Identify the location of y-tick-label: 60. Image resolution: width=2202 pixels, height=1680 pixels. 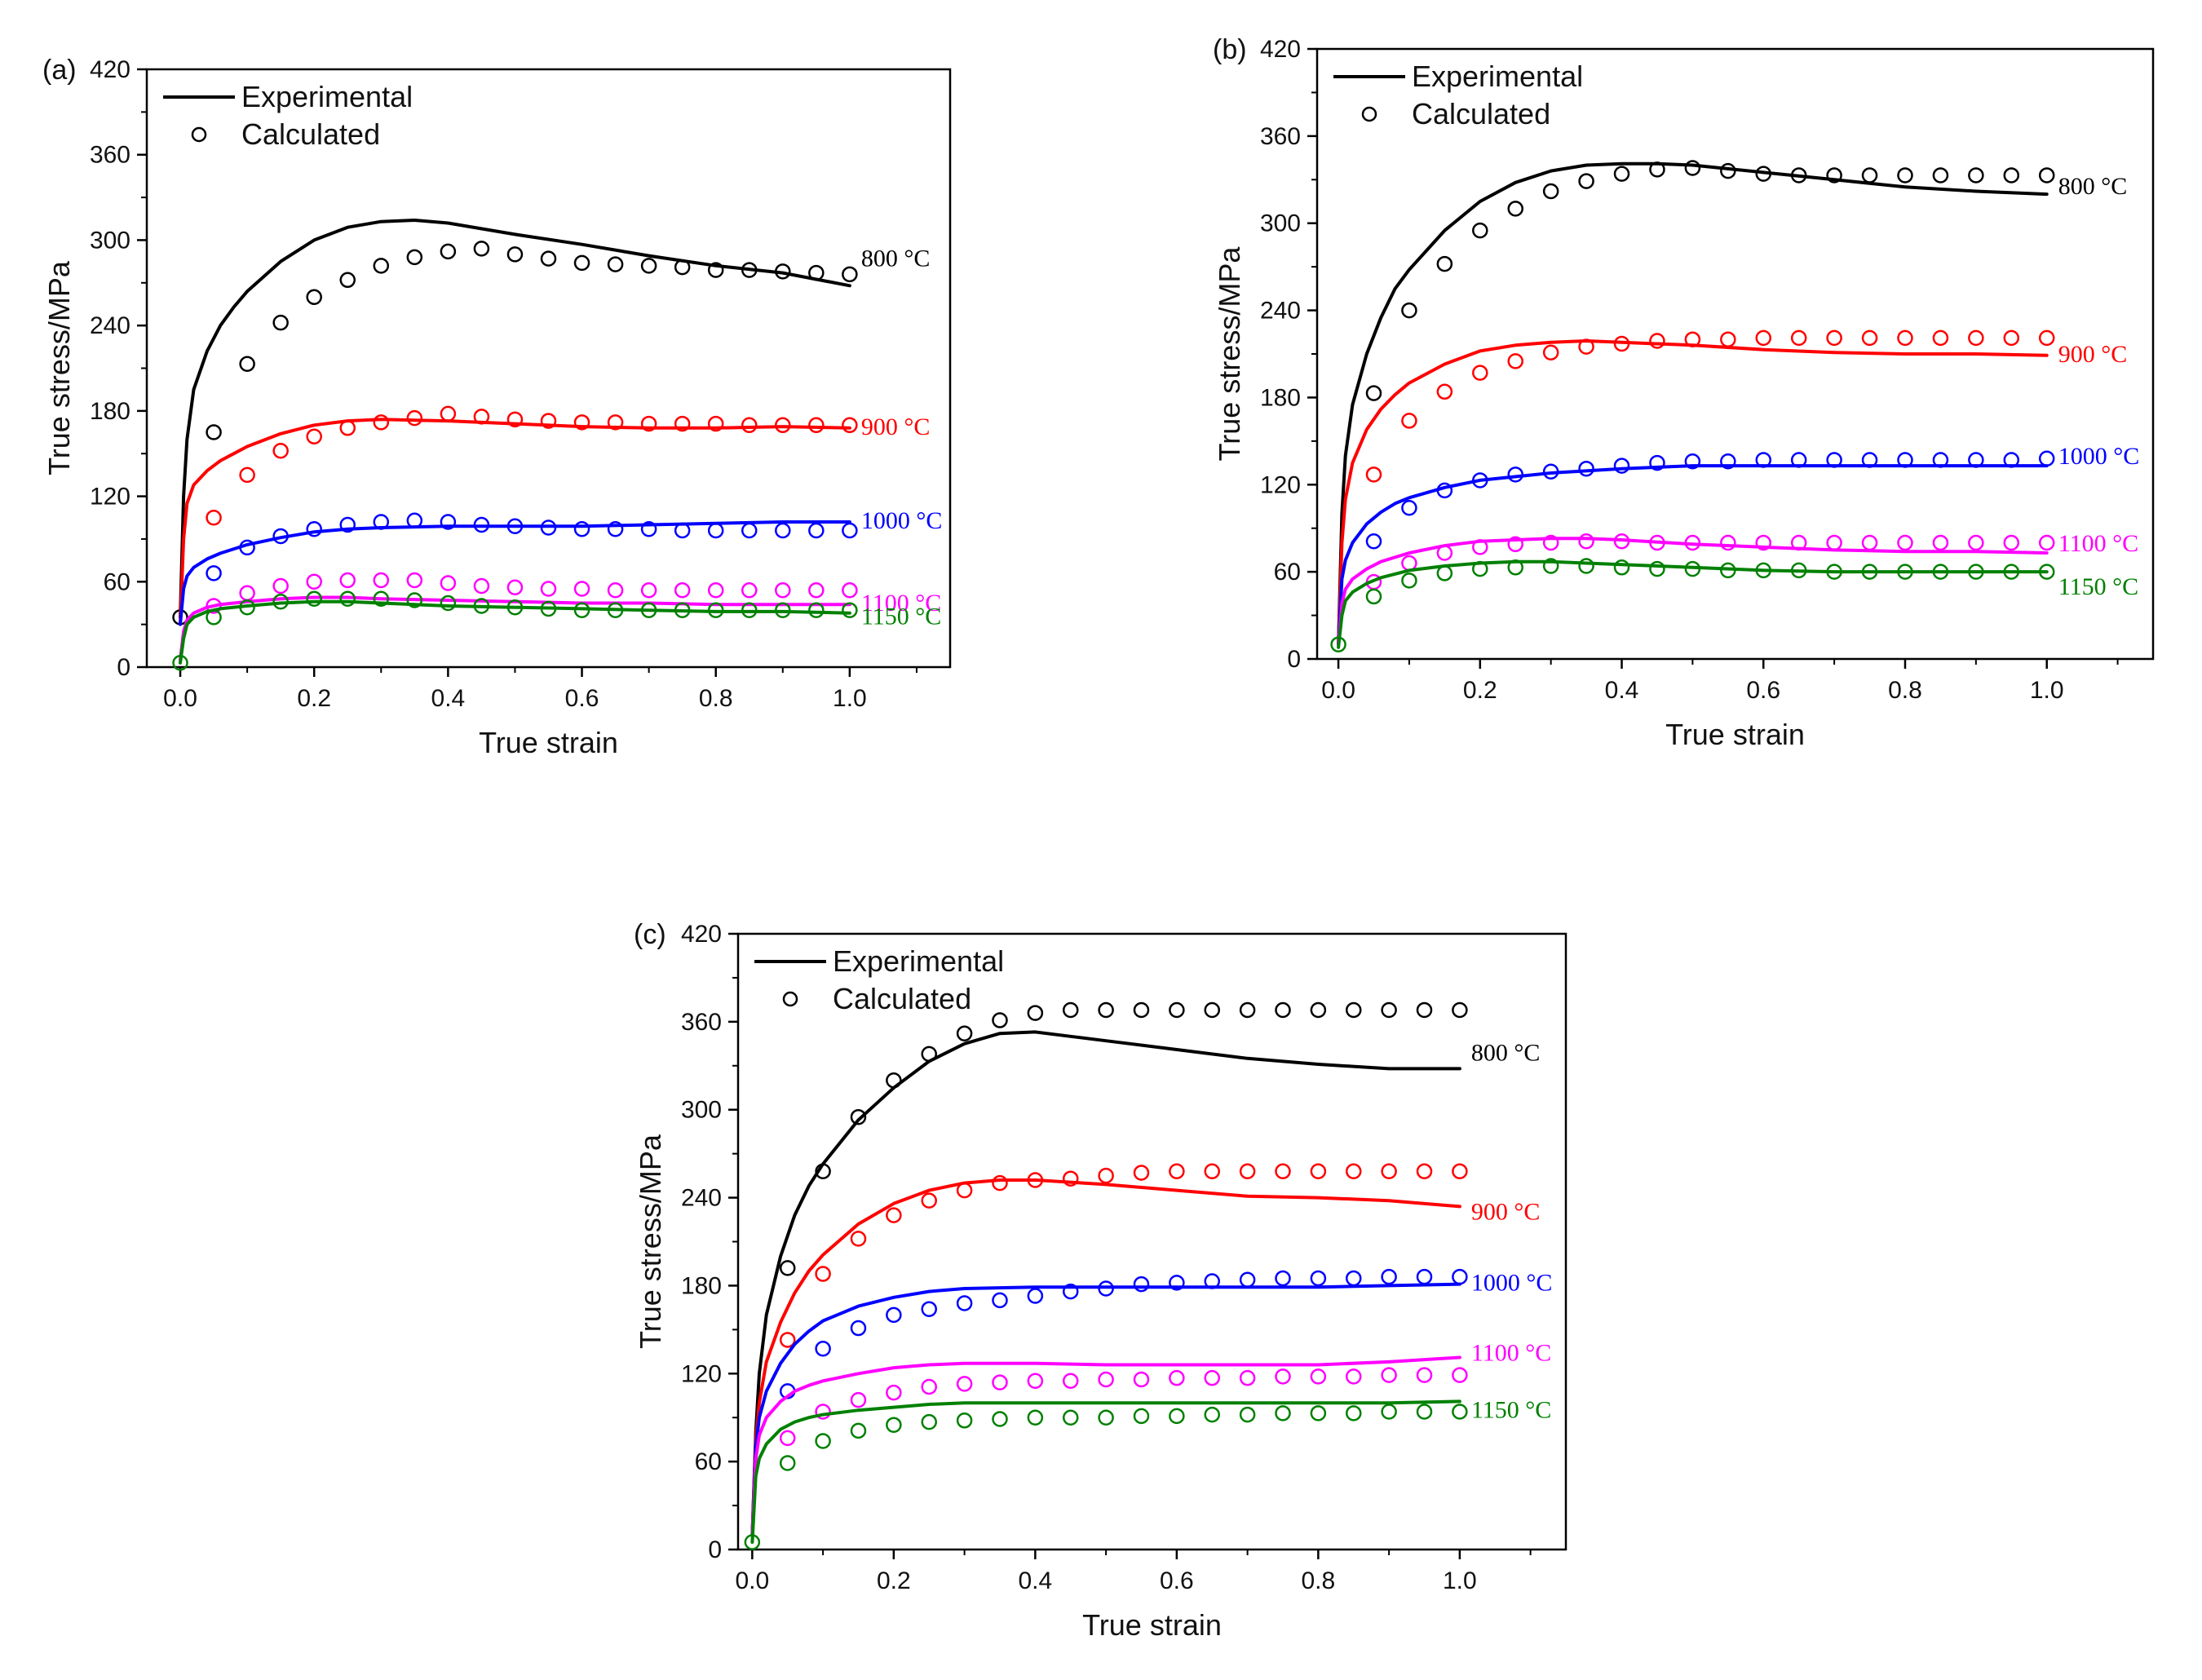
(708, 1461).